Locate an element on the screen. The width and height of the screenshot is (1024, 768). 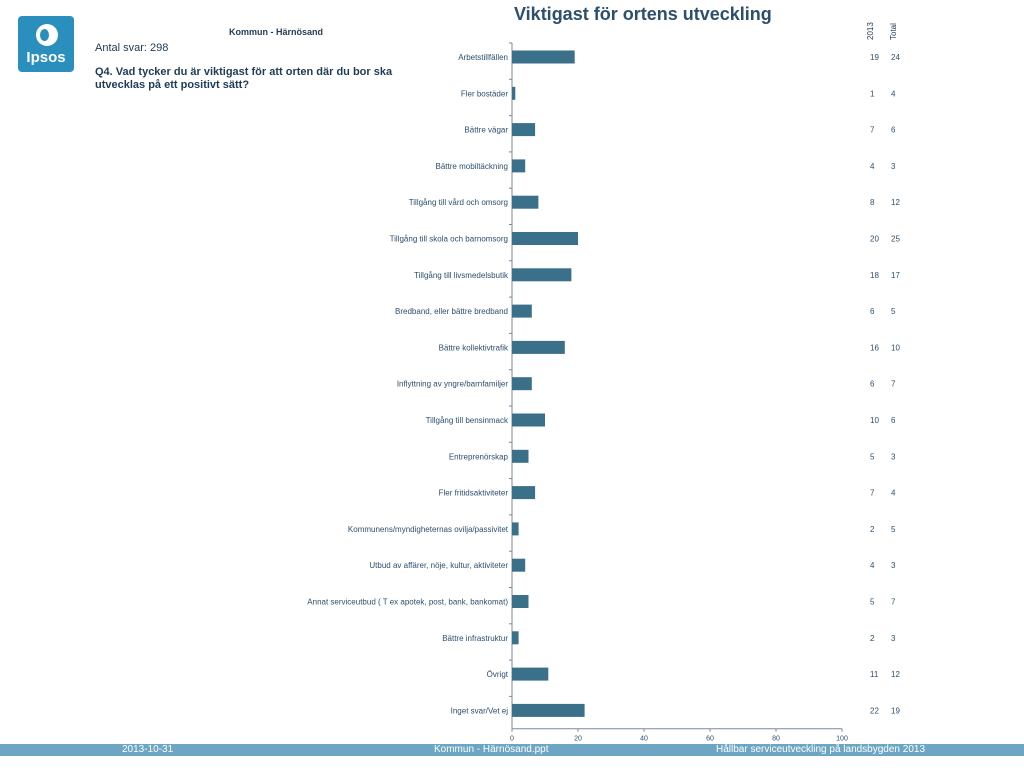
value-2013: 18 is located at coordinates (874, 275).